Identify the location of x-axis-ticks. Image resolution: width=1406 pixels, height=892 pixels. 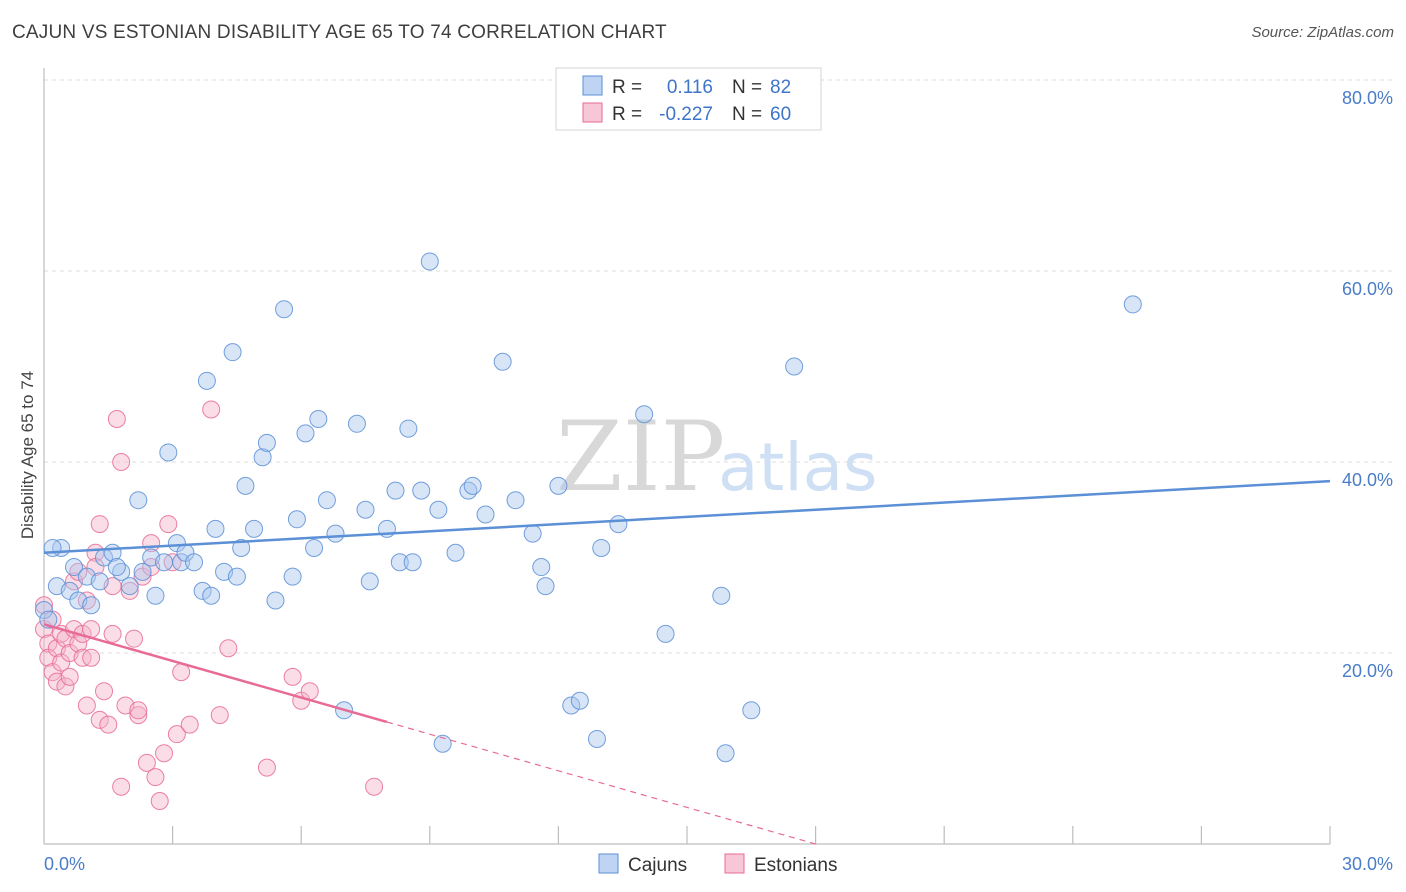
(751, 835).